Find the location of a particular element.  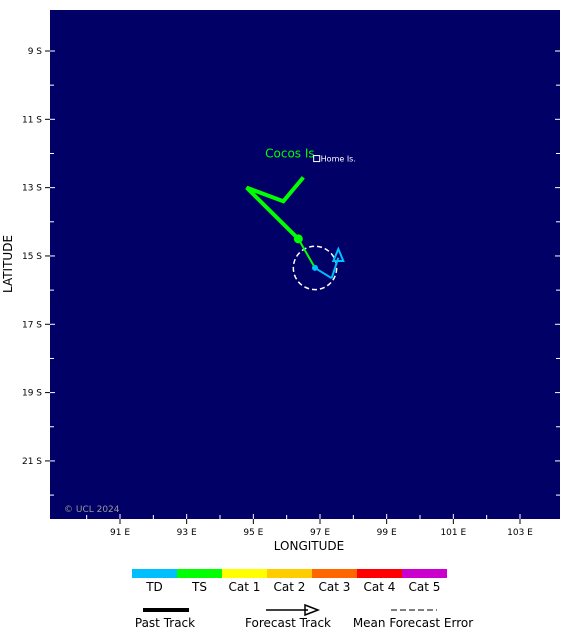

copyright-label: © UCL 2024 is located at coordinates (92, 510).